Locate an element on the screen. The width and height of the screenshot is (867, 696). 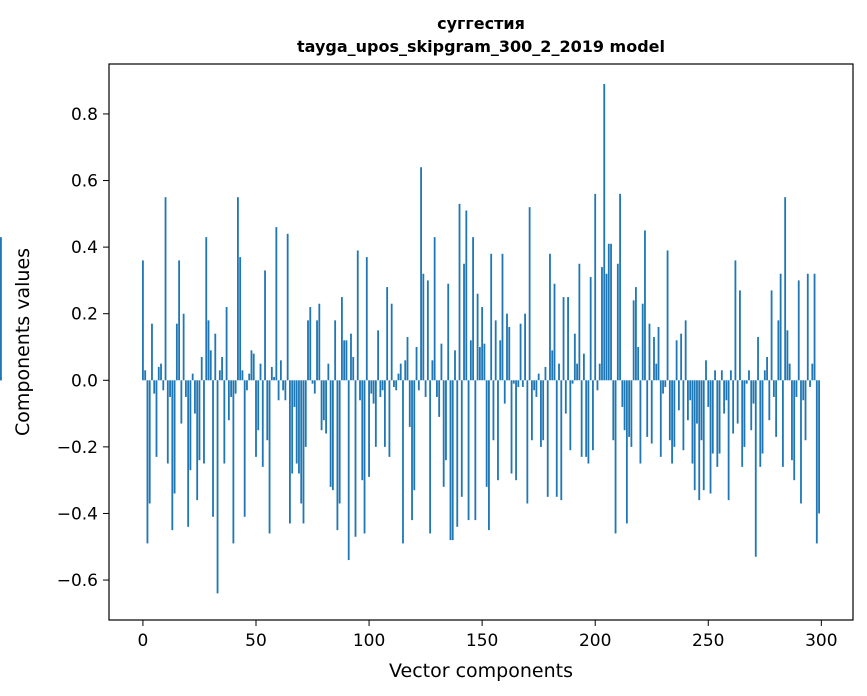
y-axis-label: Components values is located at coordinates (23, 342).